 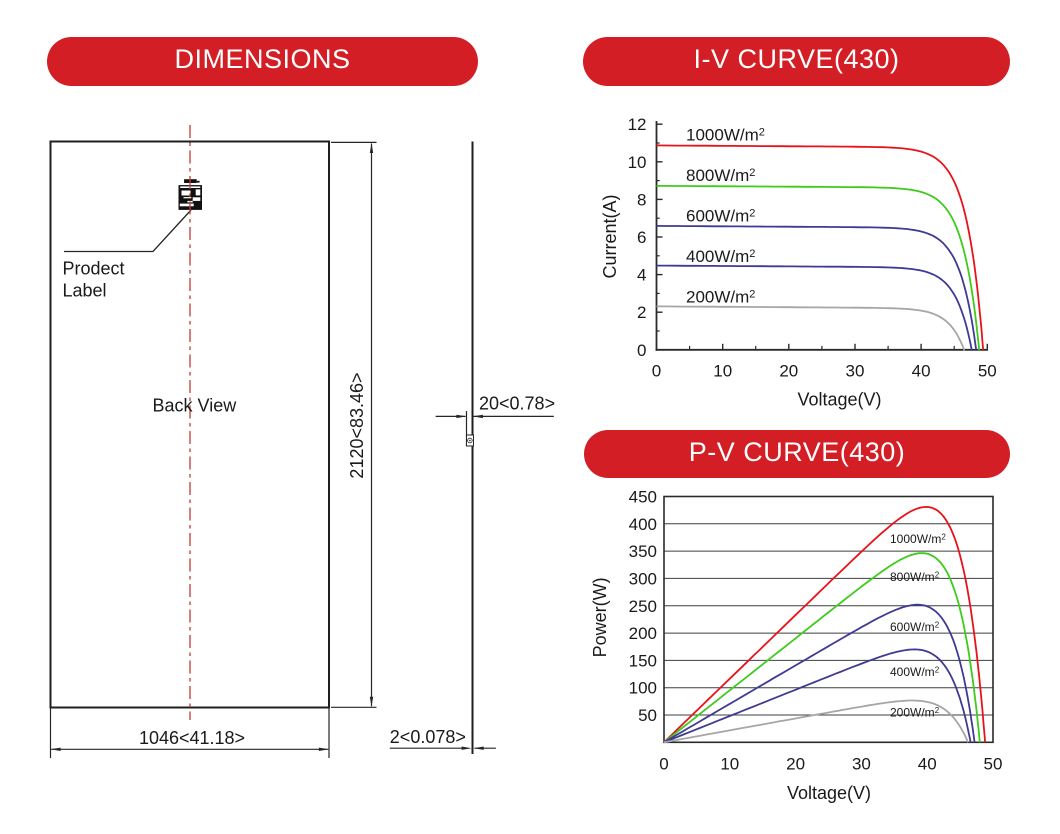 What do you see at coordinates (517, 404) in the screenshot?
I see `svg-text: 20<0.78>` at bounding box center [517, 404].